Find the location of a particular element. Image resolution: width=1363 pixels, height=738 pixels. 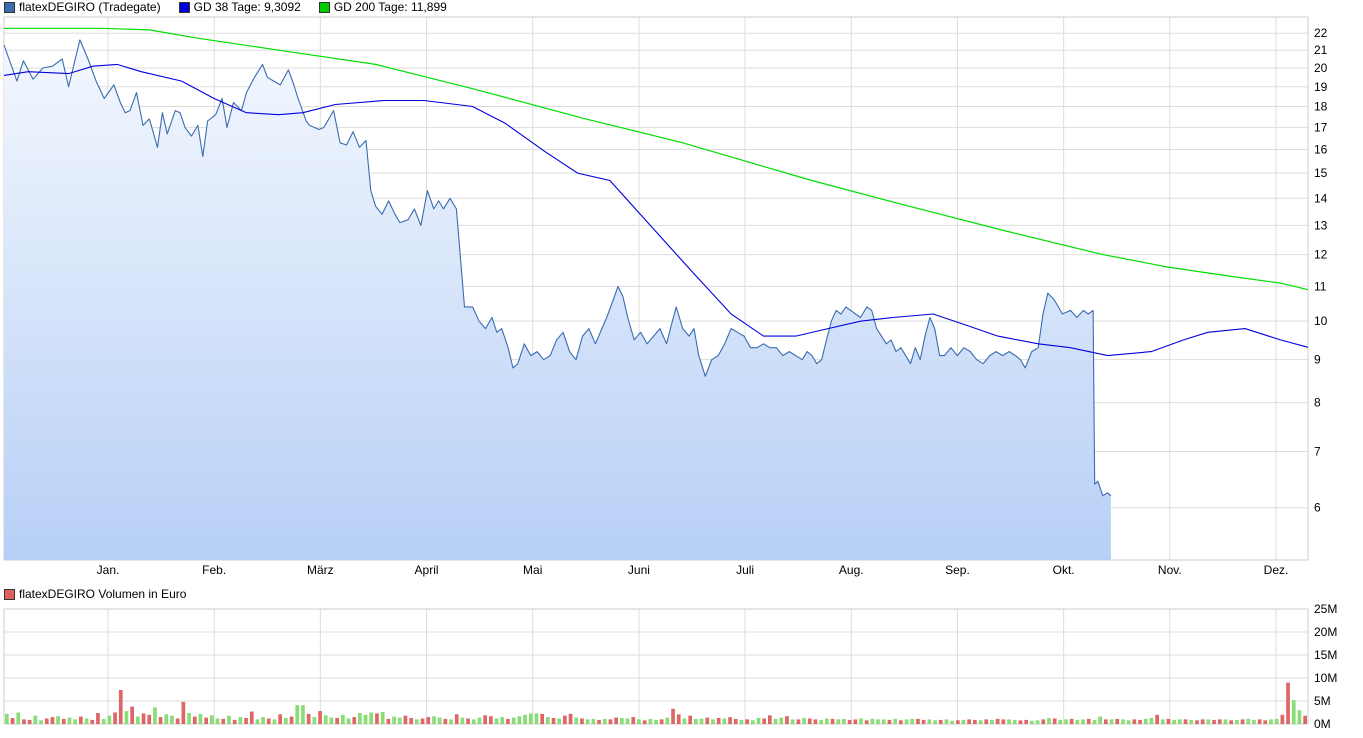

month-label: Sep. is located at coordinates (957, 570).